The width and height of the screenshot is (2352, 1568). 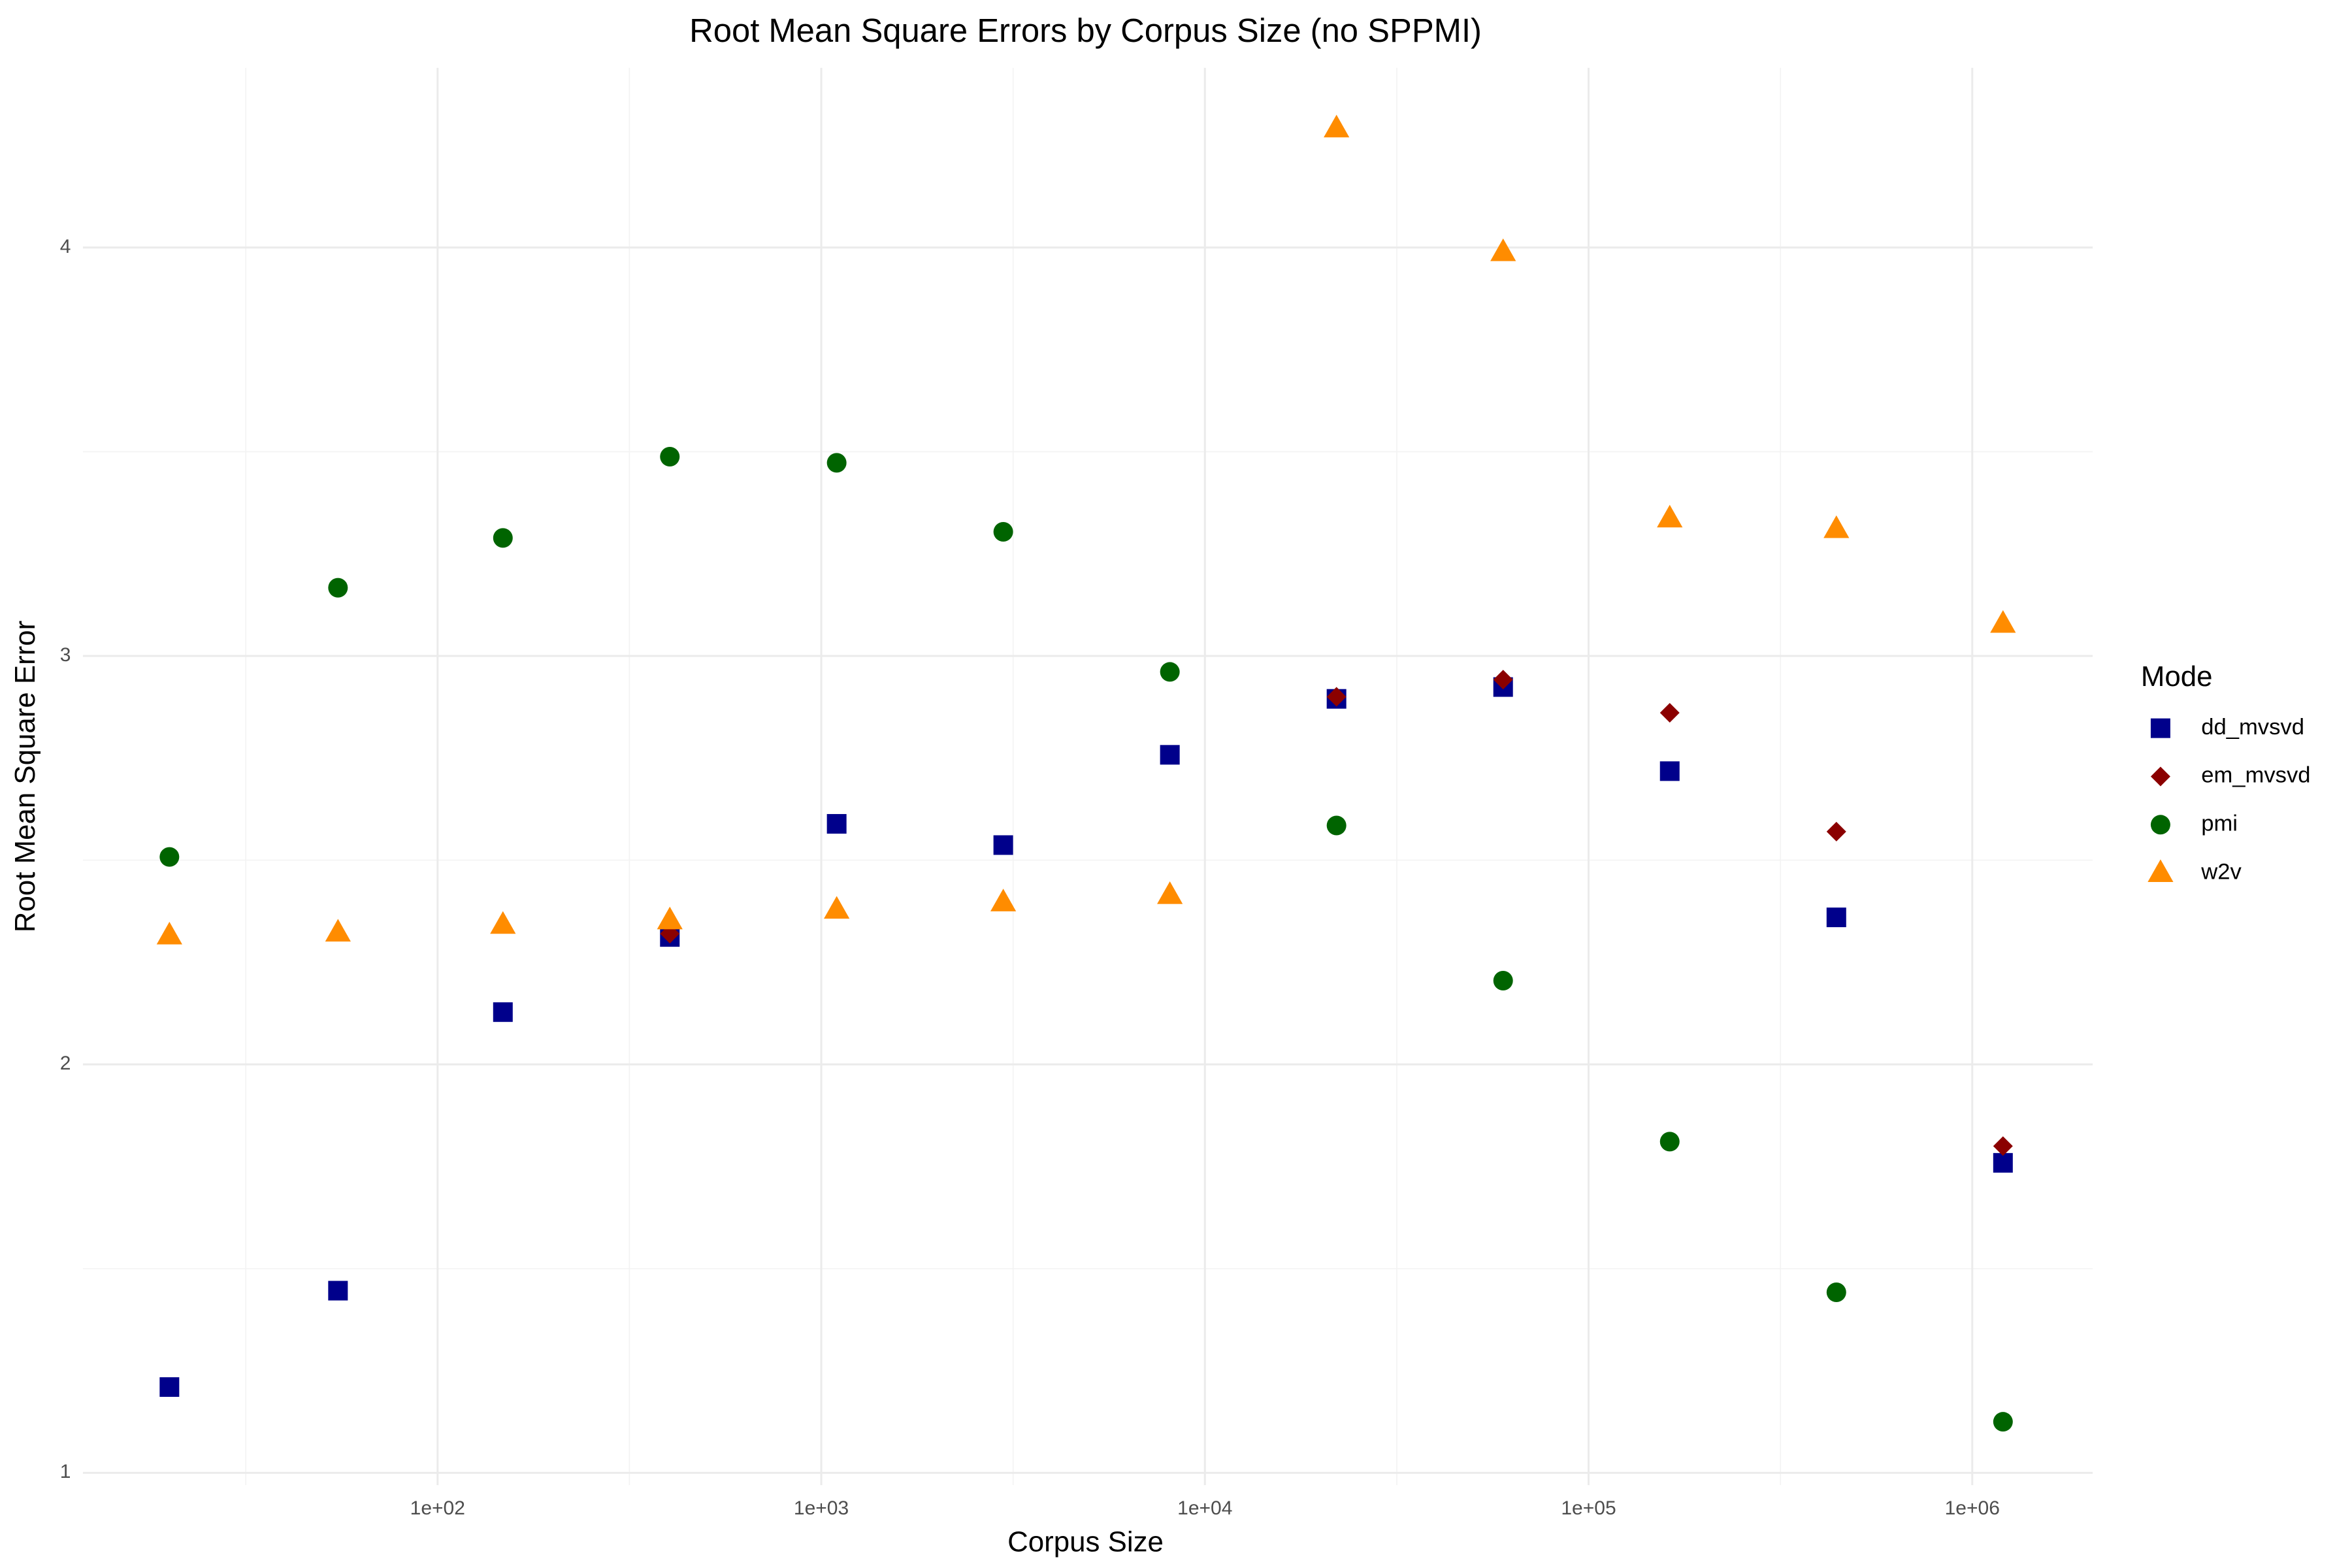 What do you see at coordinates (437, 1508) in the screenshot?
I see `x-tick-label: 1e+02` at bounding box center [437, 1508].